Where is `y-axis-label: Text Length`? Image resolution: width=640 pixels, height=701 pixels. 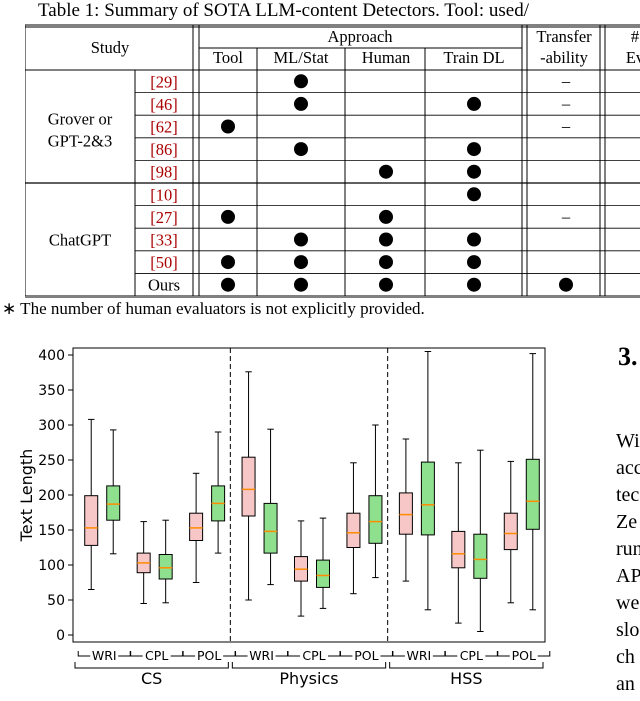 y-axis-label: Text Length is located at coordinates (26, 496).